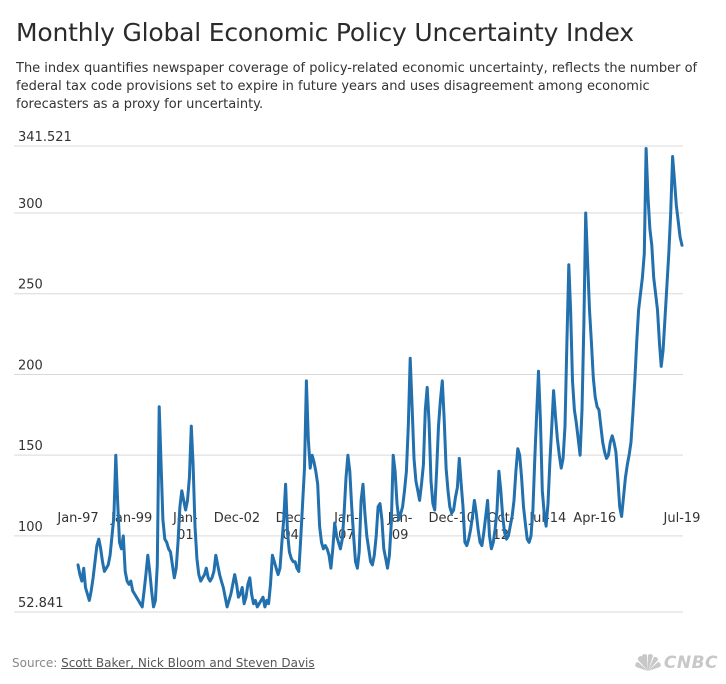  What do you see at coordinates (131, 518) in the screenshot?
I see `x-tick-label: Jan-99` at bounding box center [131, 518].